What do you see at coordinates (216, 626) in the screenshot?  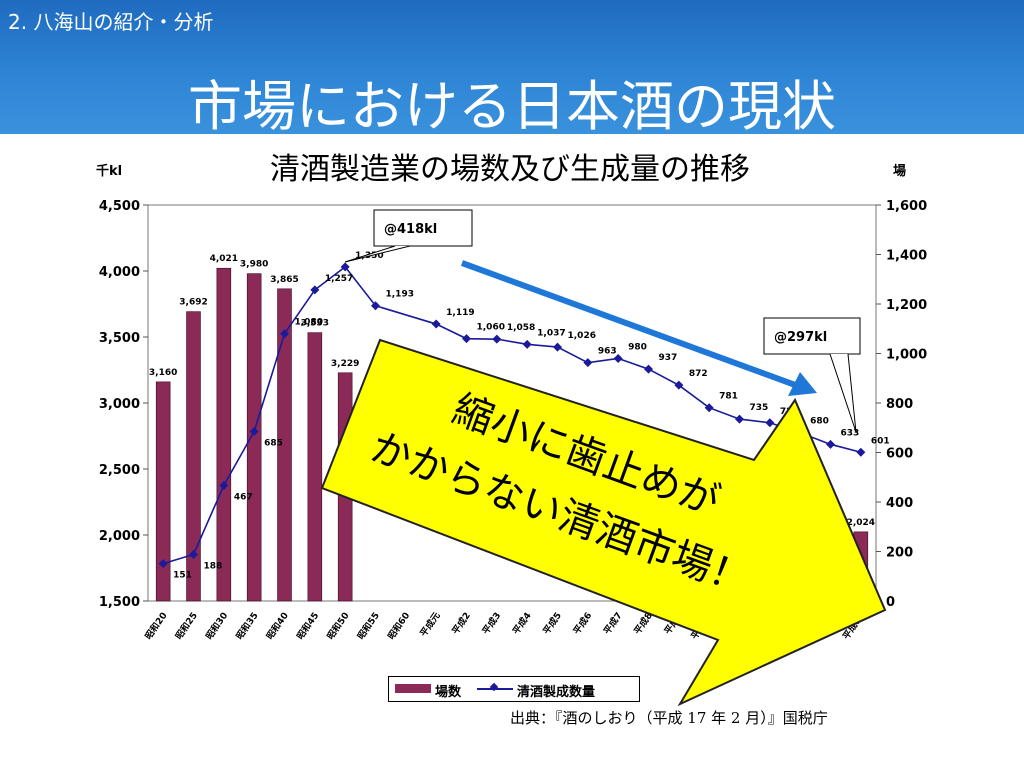 I see `category-label: 昭和30` at bounding box center [216, 626].